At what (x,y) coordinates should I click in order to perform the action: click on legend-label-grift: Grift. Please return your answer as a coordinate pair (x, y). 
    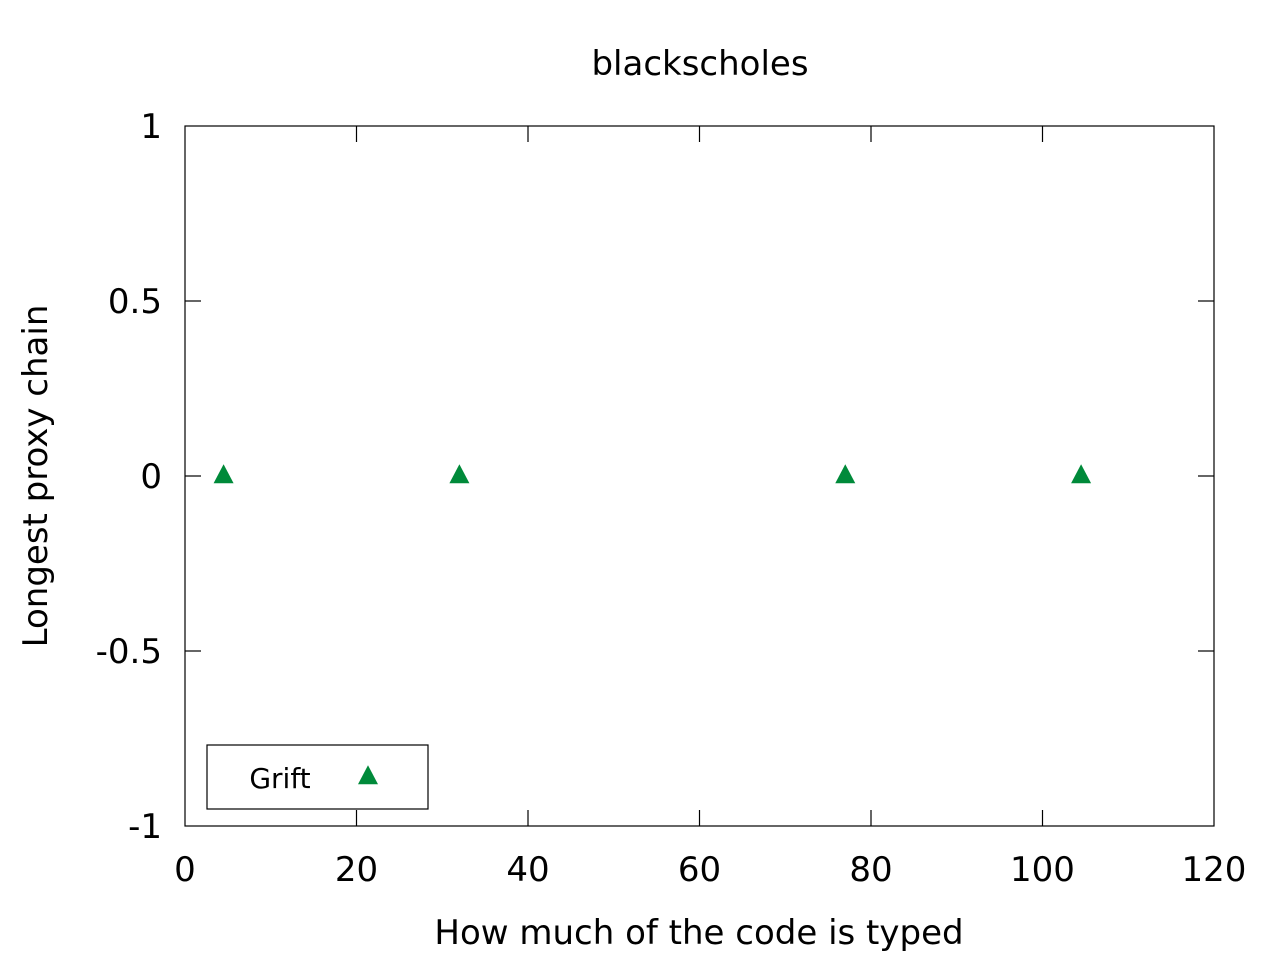
    Looking at the image, I should click on (279, 778).